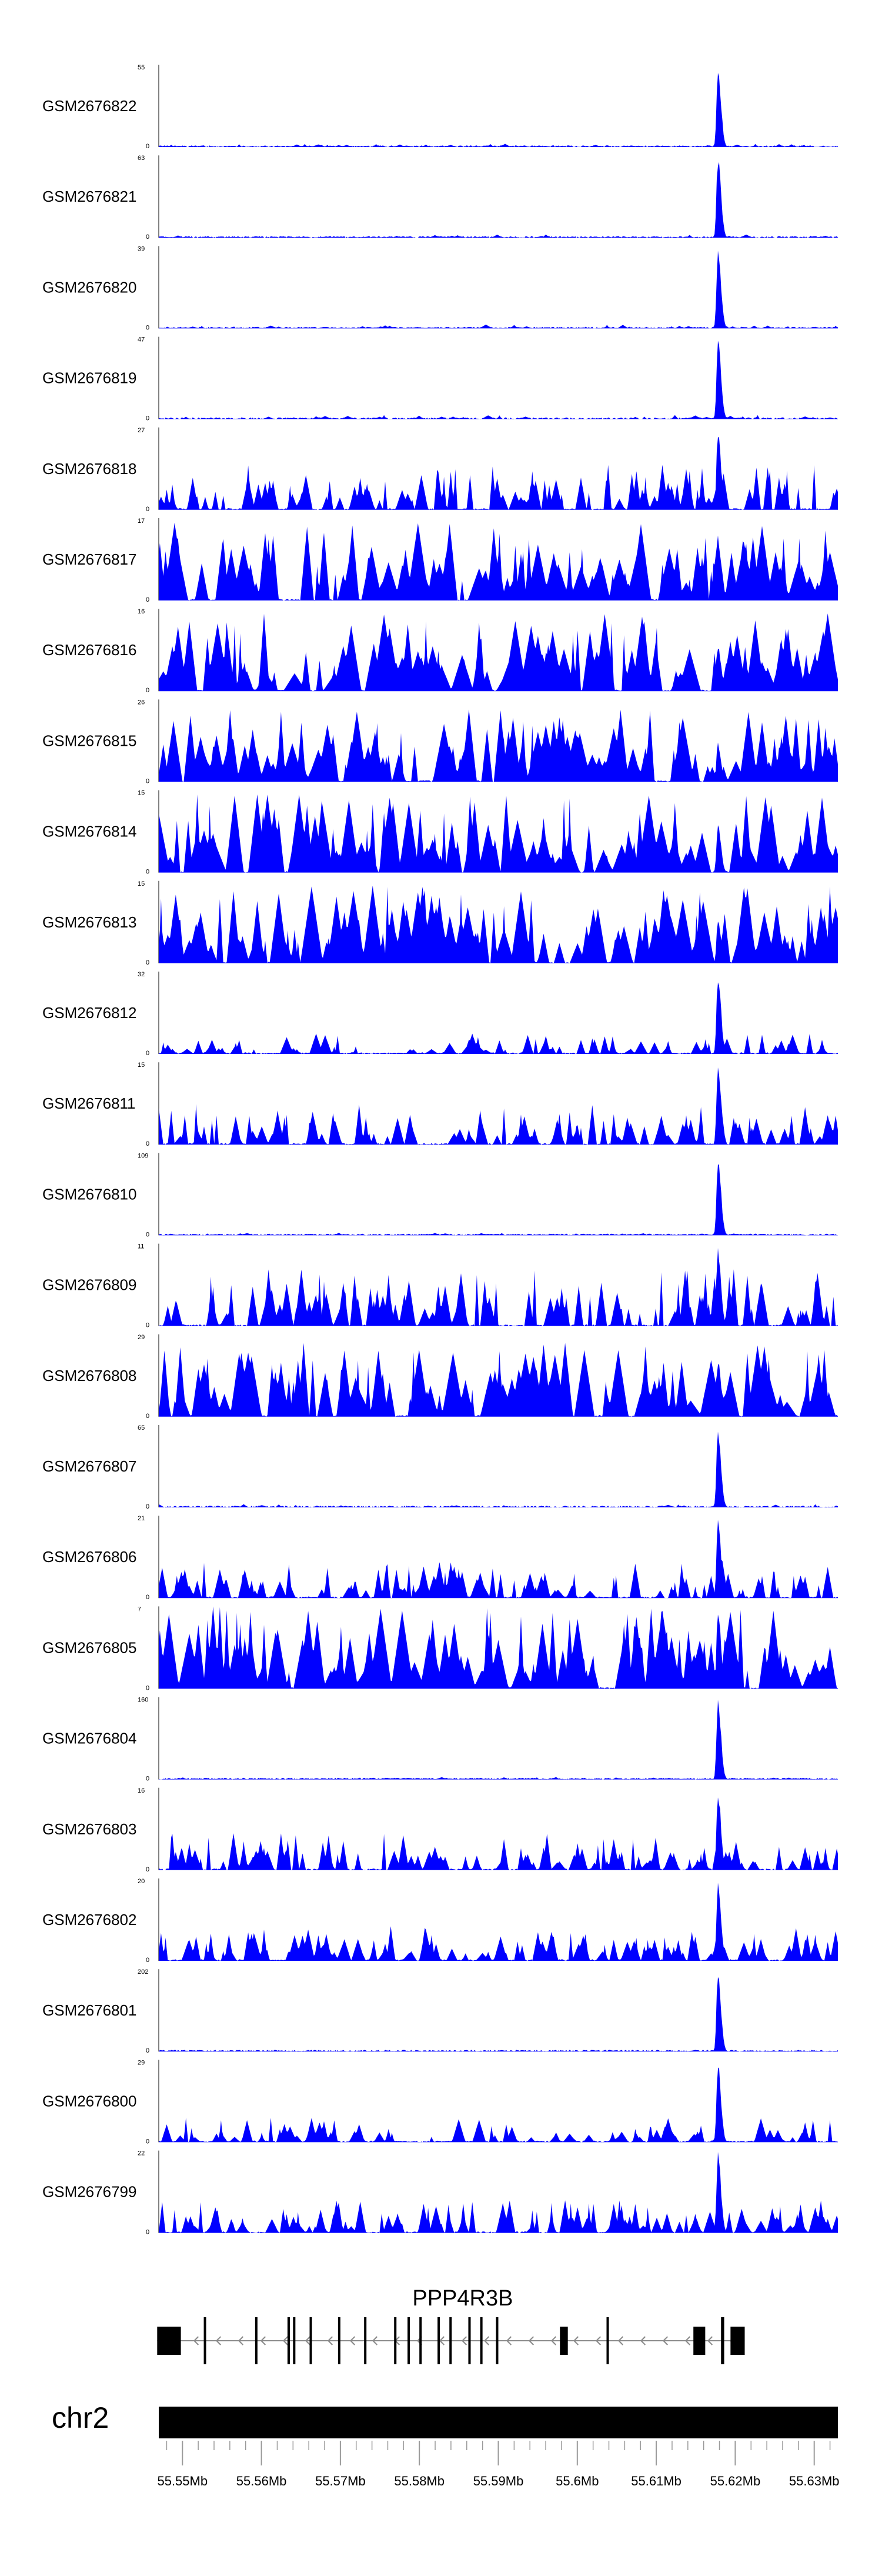  I want to click on chromosome-label: chr2, so click(80, 2417).